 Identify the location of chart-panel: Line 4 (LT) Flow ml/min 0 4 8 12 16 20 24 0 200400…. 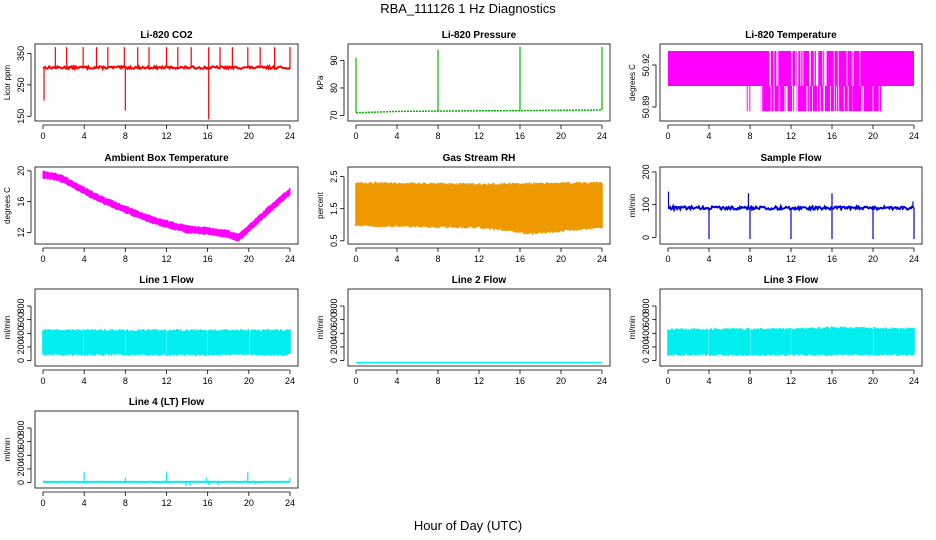
(151, 452).